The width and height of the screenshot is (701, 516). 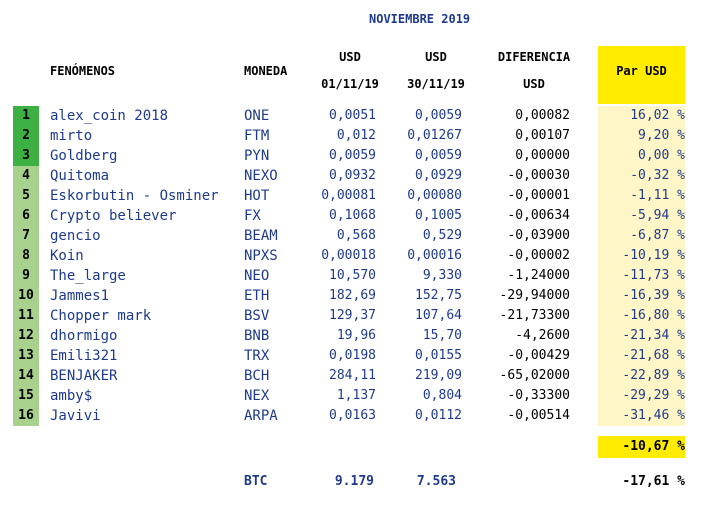 I want to click on rank-cell: 1, so click(x=26, y=116).